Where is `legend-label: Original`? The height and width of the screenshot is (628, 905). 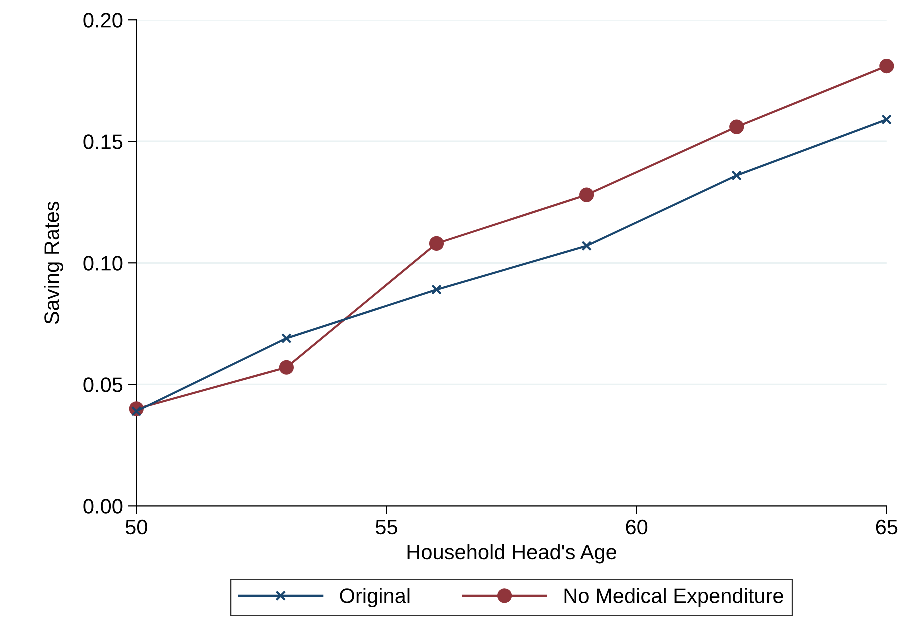 legend-label: Original is located at coordinates (375, 598).